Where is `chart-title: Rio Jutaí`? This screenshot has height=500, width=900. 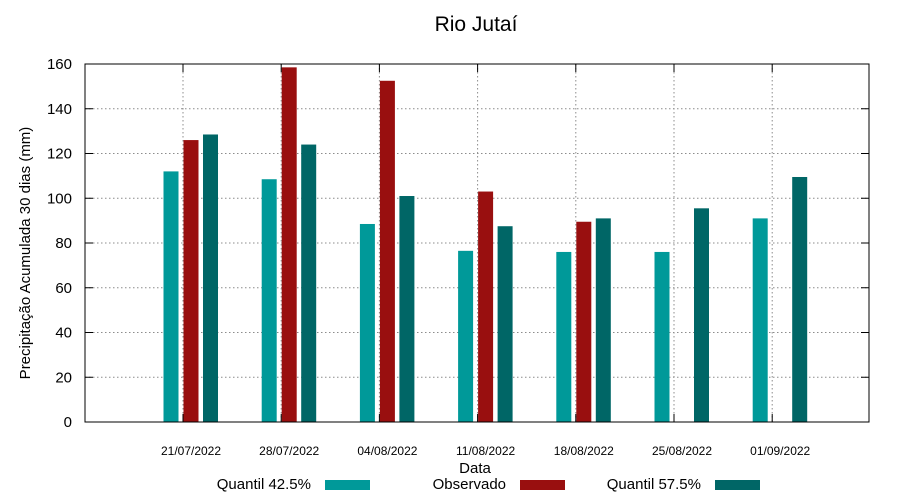 chart-title: Rio Jutaí is located at coordinates (476, 24).